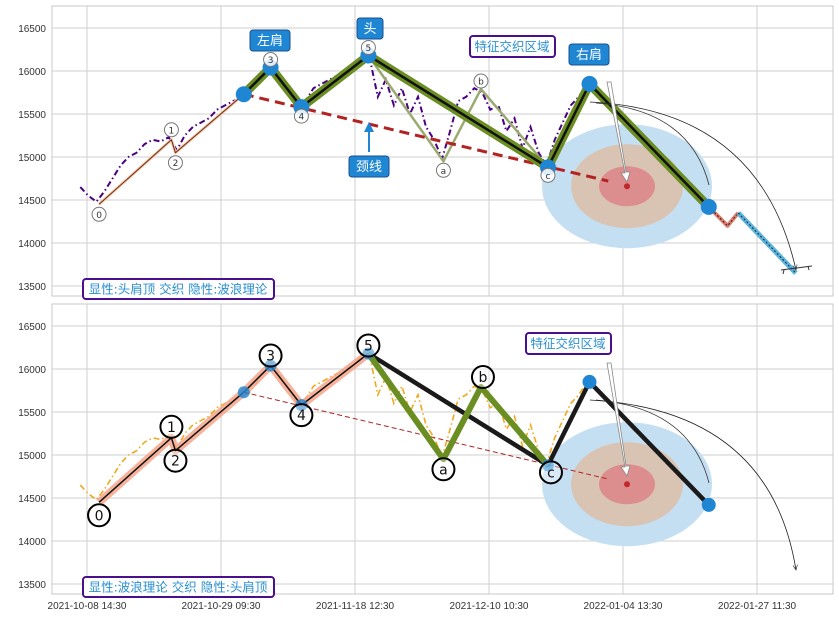  I want to click on wave-label-5: 5, so click(368, 48).